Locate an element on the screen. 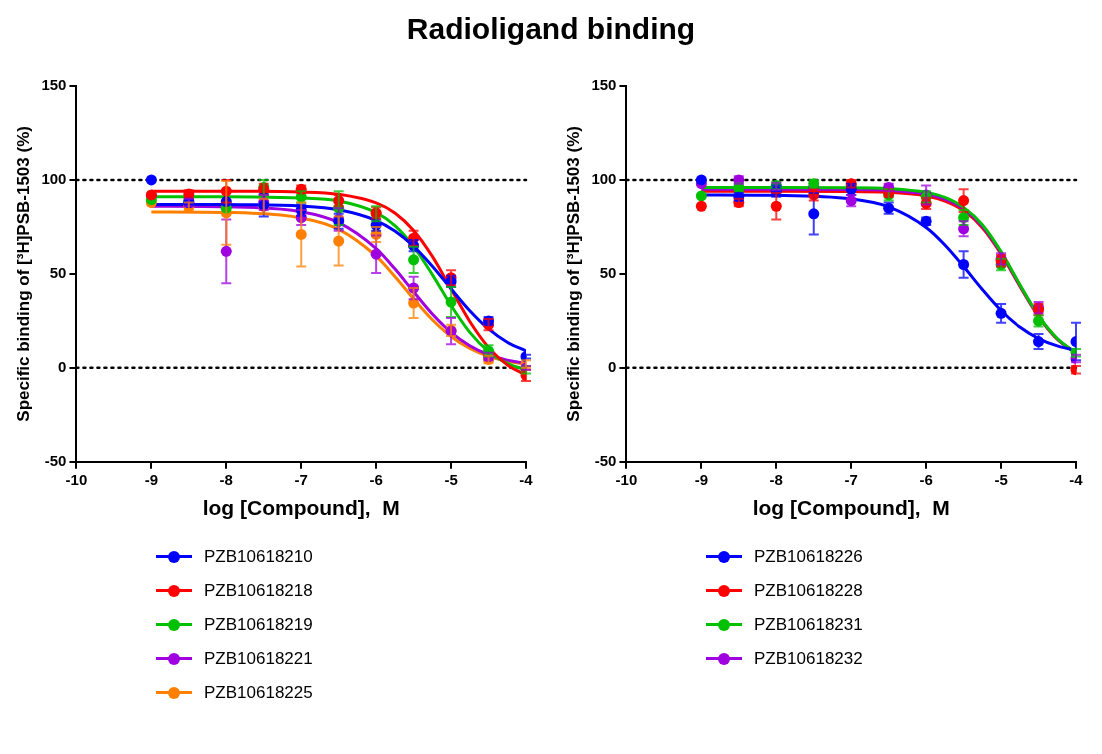 The image size is (1102, 754). legend-label: PZB10618219 is located at coordinates (258, 625).